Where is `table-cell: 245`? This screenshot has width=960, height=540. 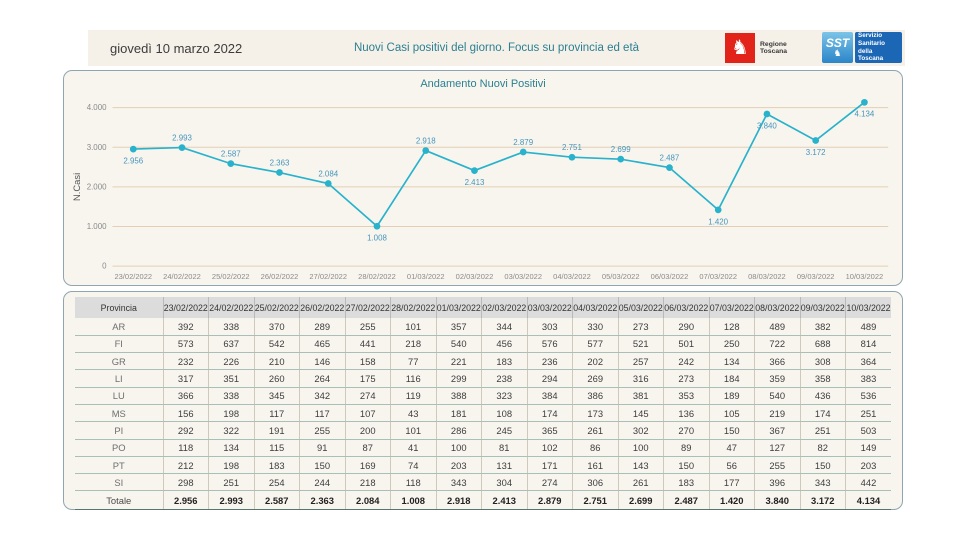
table-cell: 245 is located at coordinates (504, 430).